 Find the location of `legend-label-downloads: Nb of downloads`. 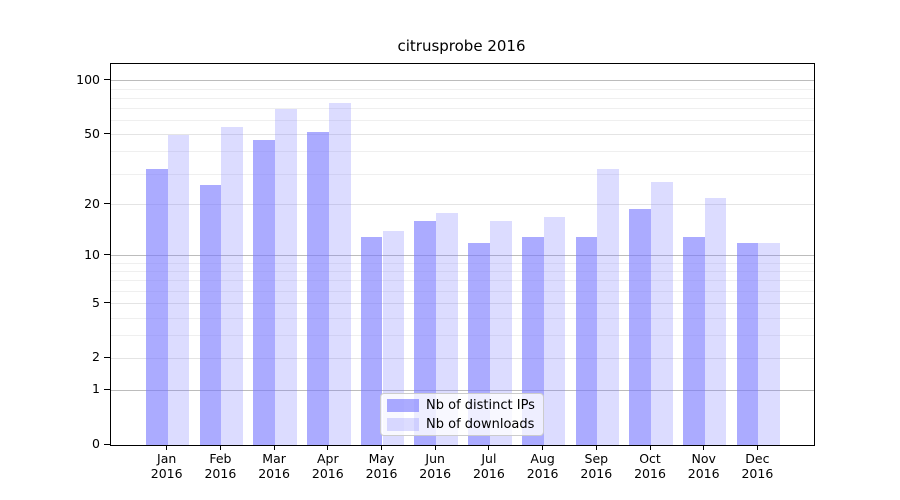

legend-label-downloads: Nb of downloads is located at coordinates (480, 424).